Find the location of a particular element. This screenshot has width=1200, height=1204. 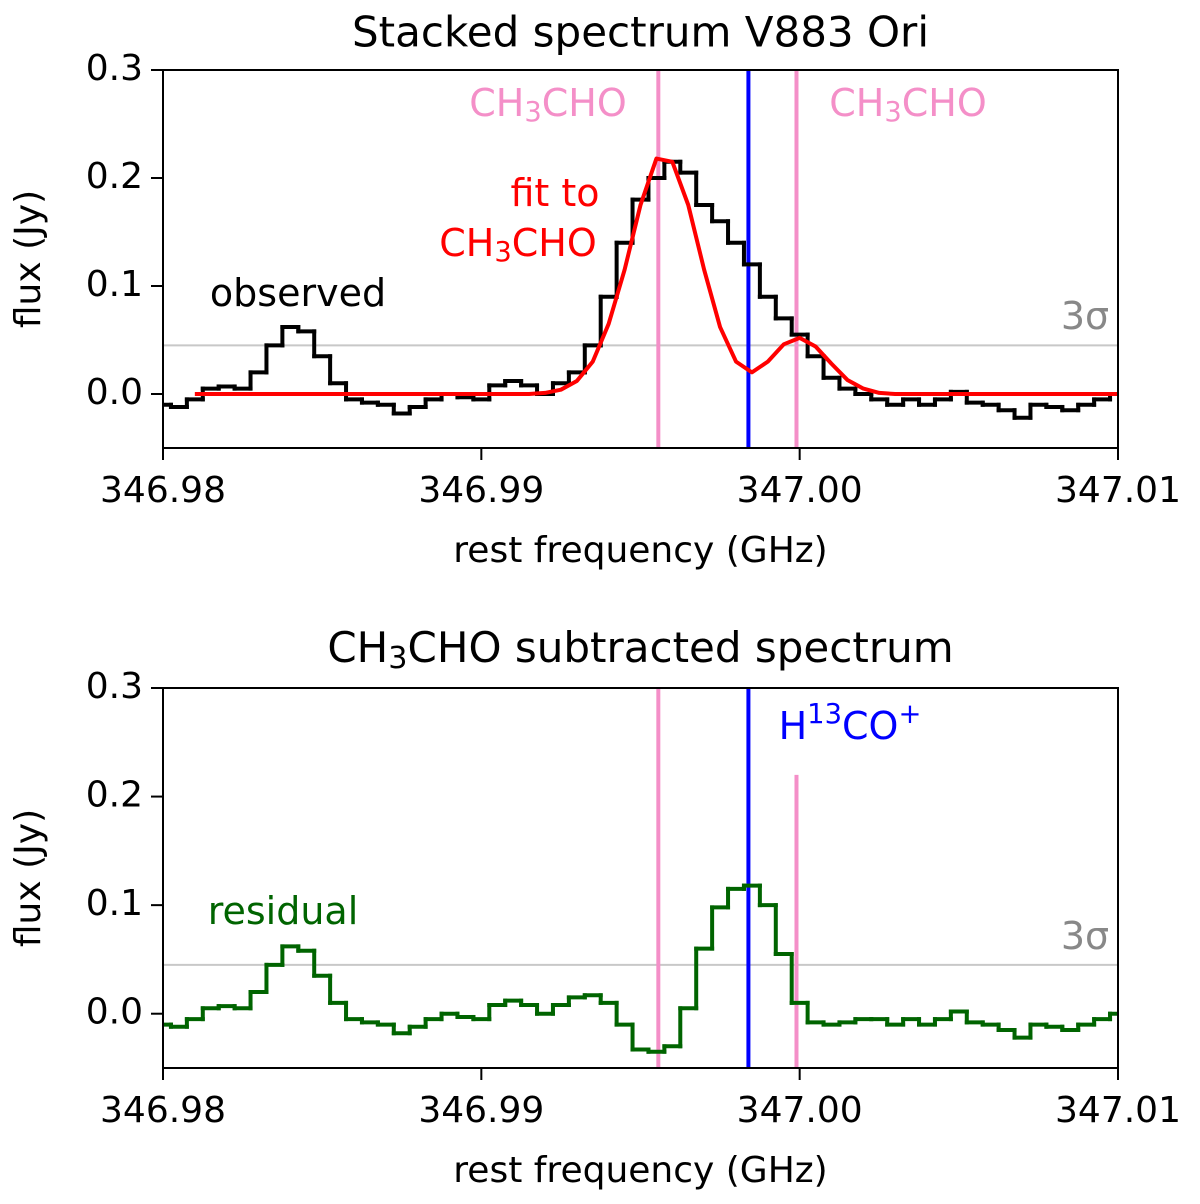

annotation: residual is located at coordinates (283, 911).